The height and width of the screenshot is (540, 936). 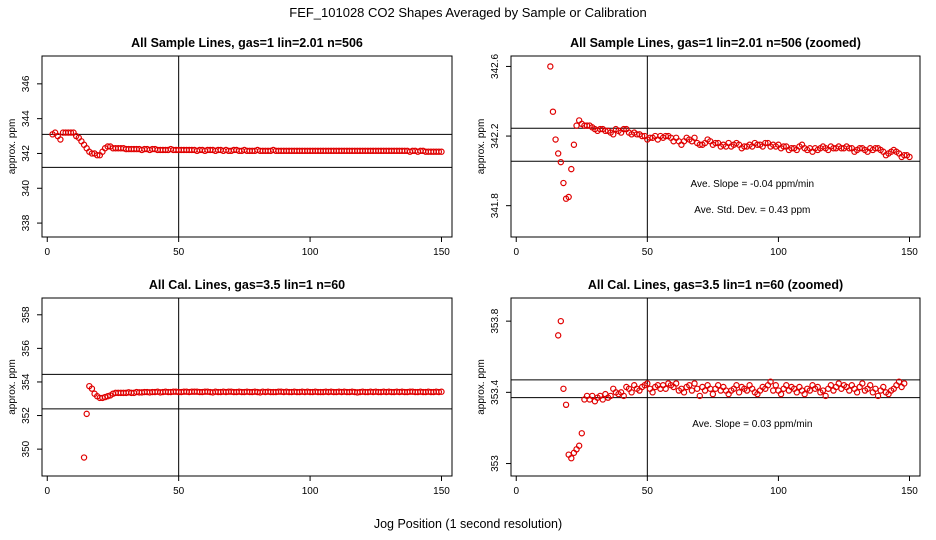 What do you see at coordinates (495, 135) in the screenshot?
I see `y-tick-label: 342.2` at bounding box center [495, 135].